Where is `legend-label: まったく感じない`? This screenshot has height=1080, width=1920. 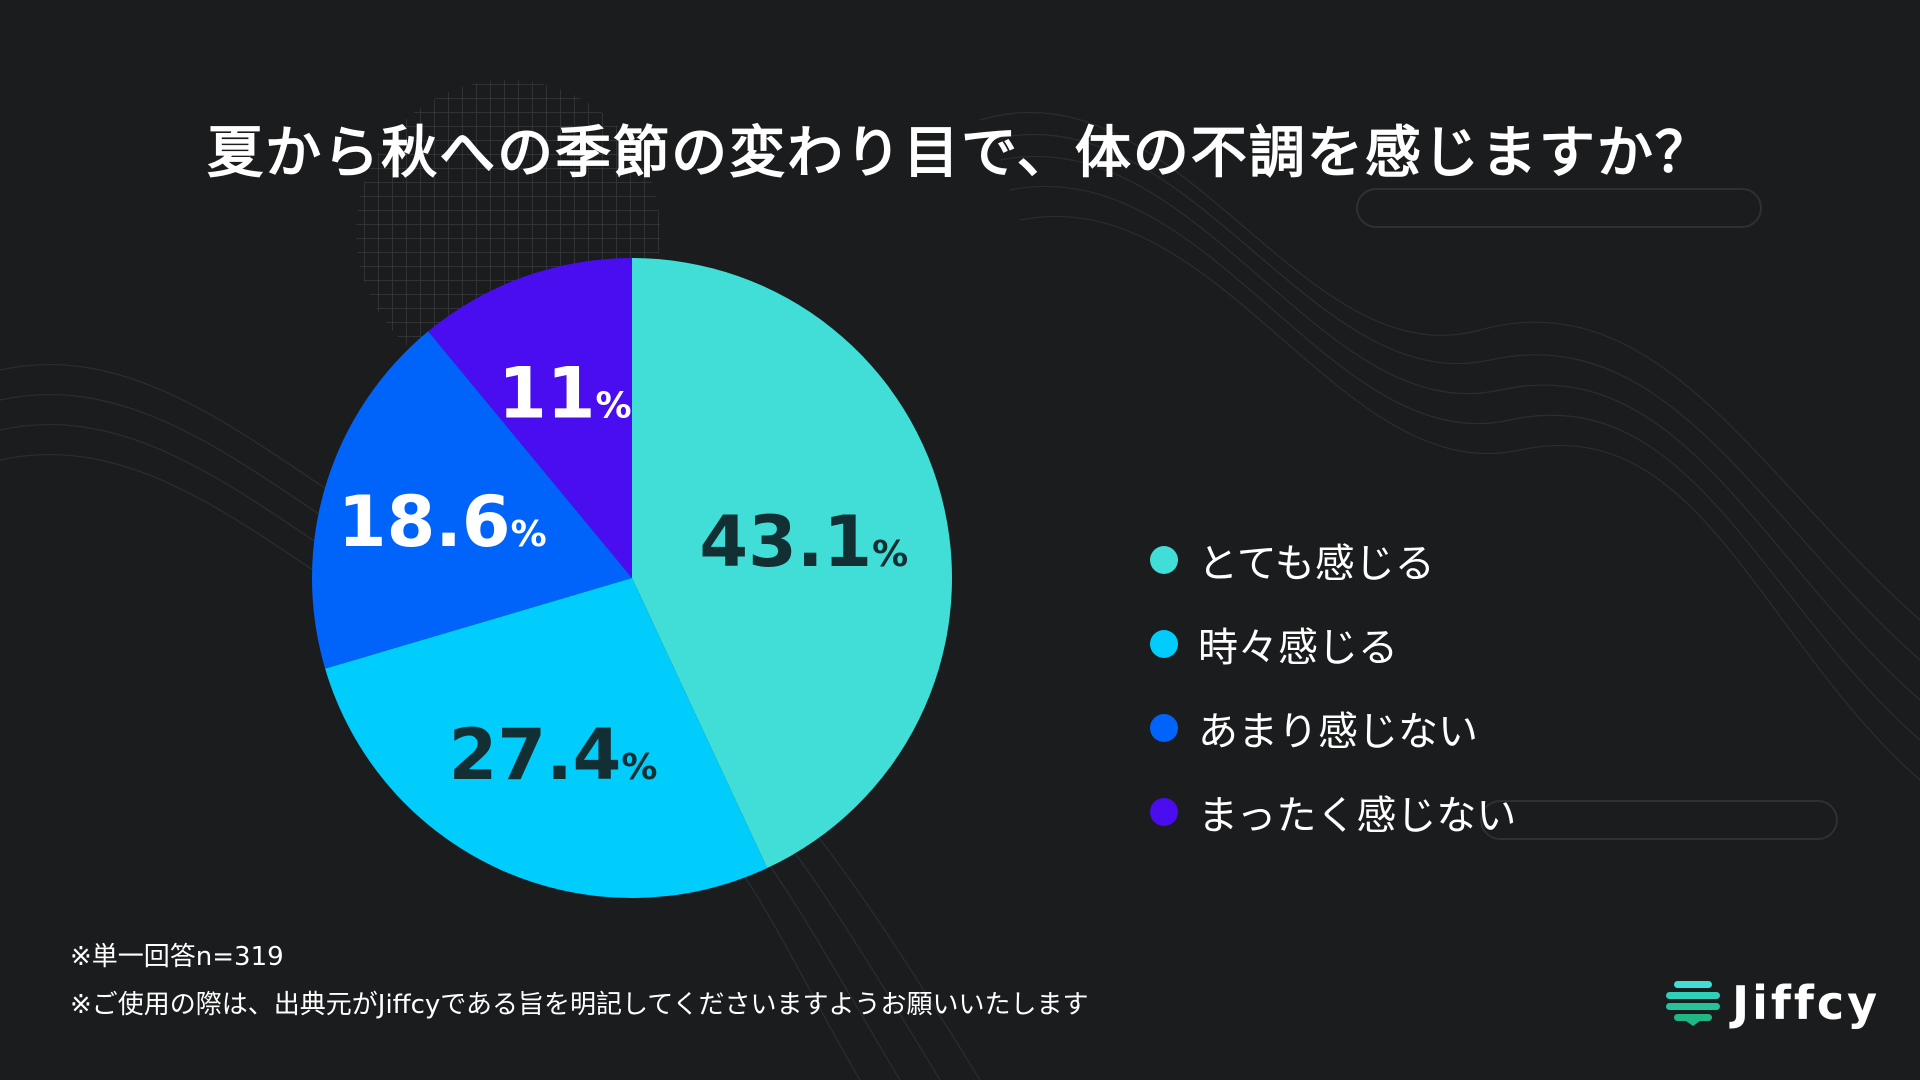 legend-label: まったく感じない is located at coordinates (1357, 816).